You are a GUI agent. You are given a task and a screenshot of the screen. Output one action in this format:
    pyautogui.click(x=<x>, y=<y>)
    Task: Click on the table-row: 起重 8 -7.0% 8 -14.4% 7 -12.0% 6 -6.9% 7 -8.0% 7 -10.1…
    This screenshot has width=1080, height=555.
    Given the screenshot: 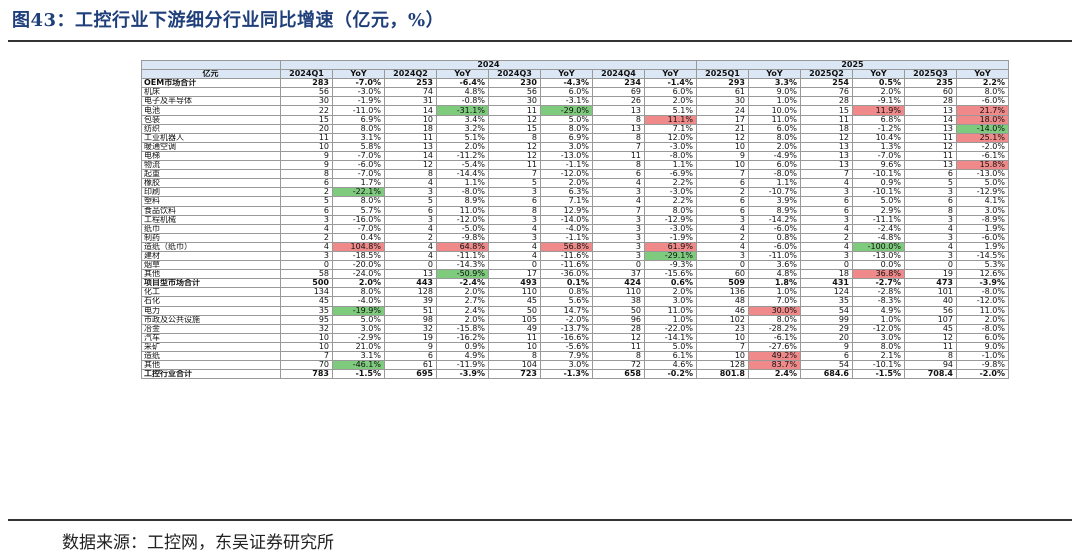 What is the action you would take?
    pyautogui.click(x=575, y=174)
    